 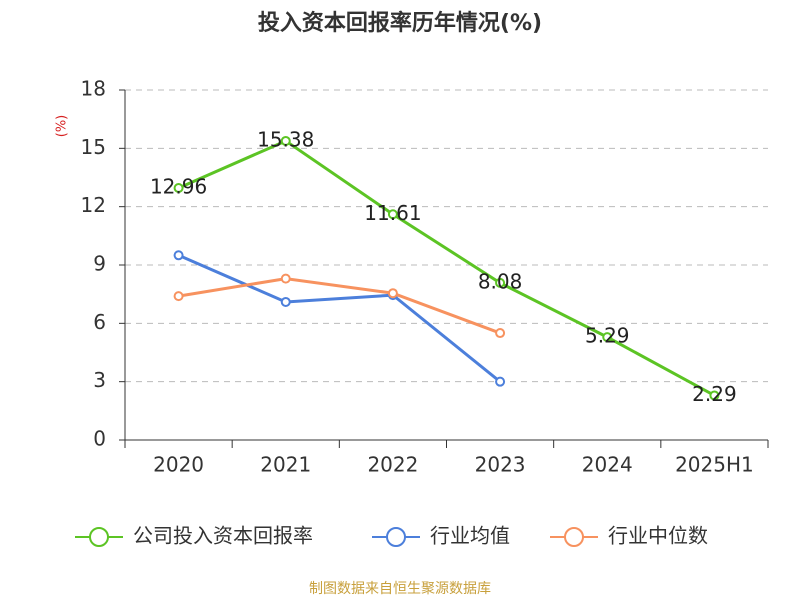 I want to click on data-label: 11.61, so click(x=392, y=213).